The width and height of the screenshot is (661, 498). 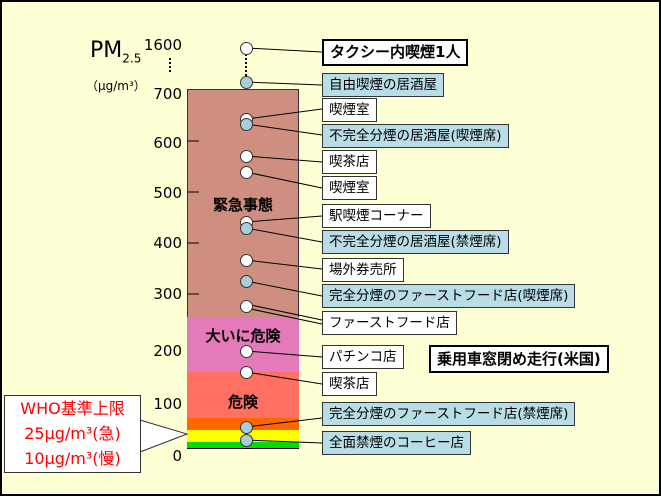 I want to click on label-box: 場外券売所, so click(x=363, y=270).